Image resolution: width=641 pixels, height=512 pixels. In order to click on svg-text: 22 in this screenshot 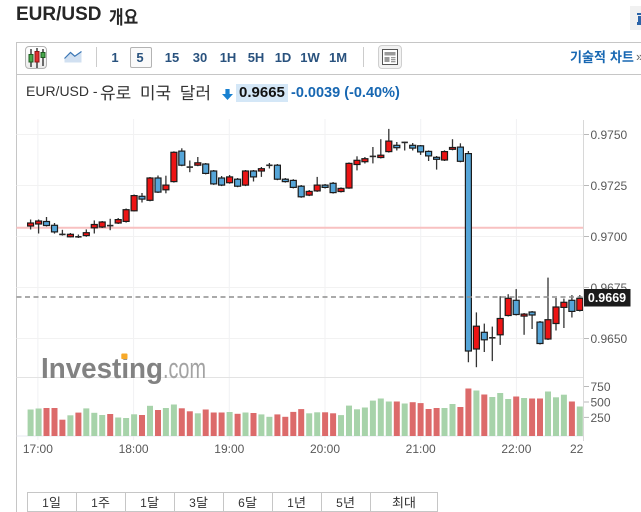, I will do `click(577, 449)`.